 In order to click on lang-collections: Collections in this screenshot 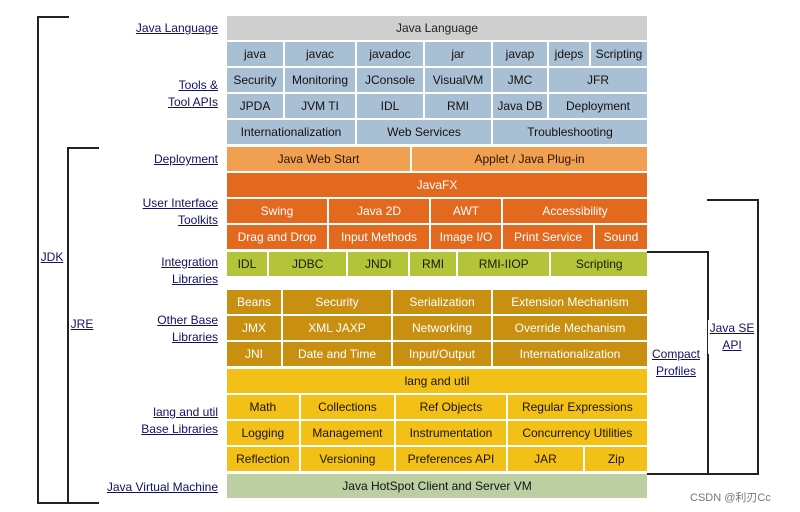, I will do `click(347, 407)`.